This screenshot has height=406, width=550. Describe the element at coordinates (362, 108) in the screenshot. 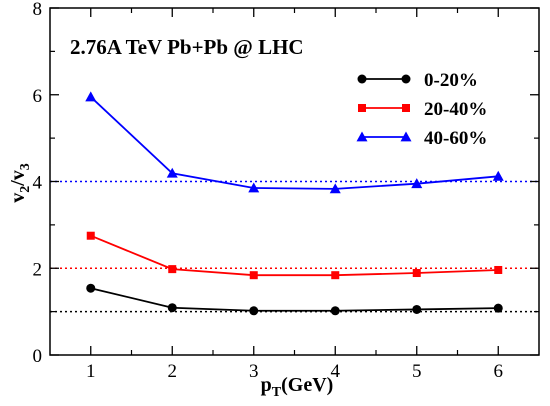

I see `legend-marker-2-left` at that location.